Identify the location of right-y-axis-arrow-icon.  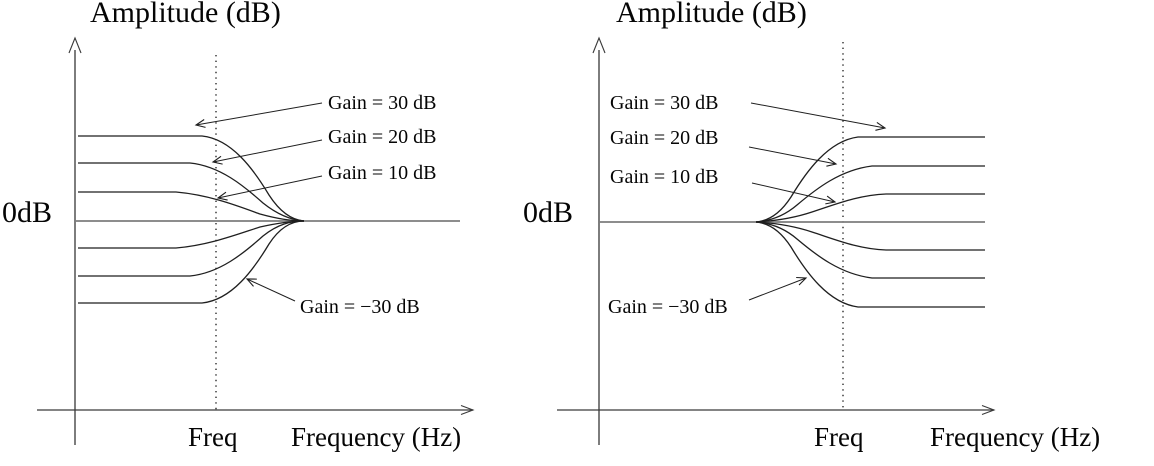
(599, 45).